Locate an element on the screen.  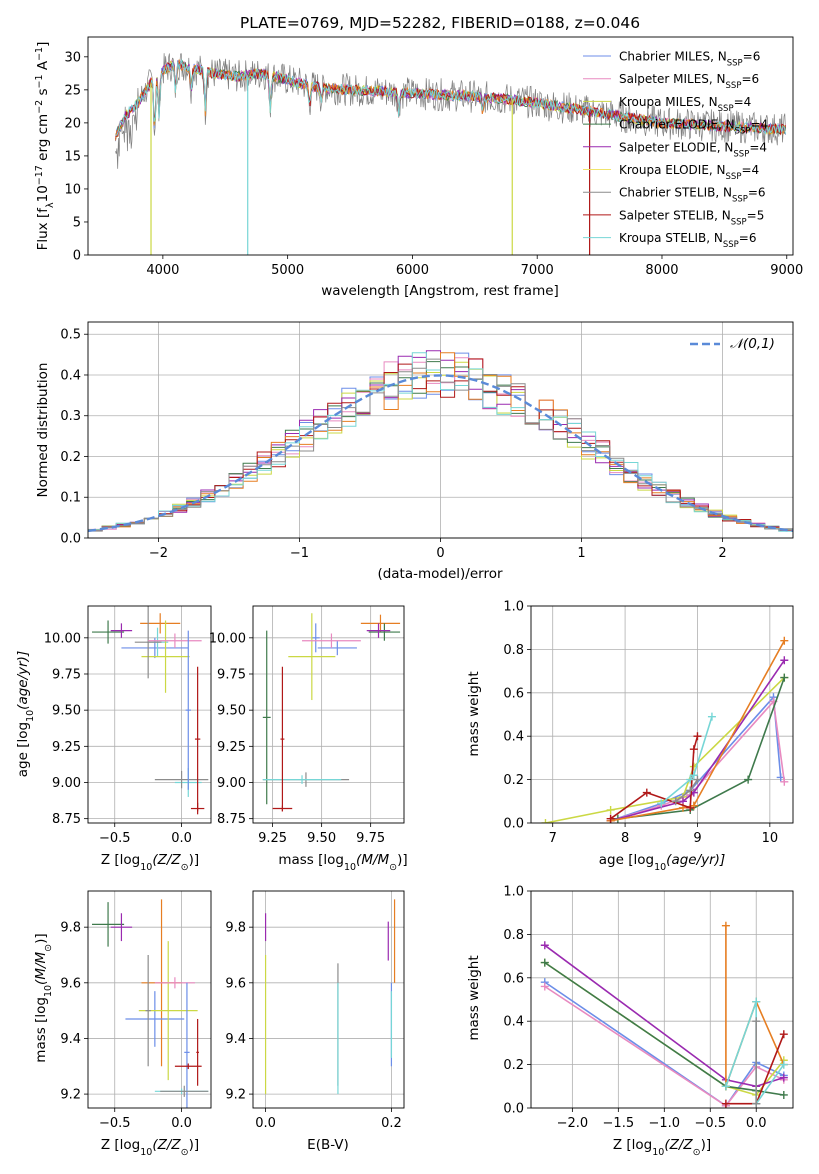
x-tick-label: 9.25 is located at coordinates (272, 838).